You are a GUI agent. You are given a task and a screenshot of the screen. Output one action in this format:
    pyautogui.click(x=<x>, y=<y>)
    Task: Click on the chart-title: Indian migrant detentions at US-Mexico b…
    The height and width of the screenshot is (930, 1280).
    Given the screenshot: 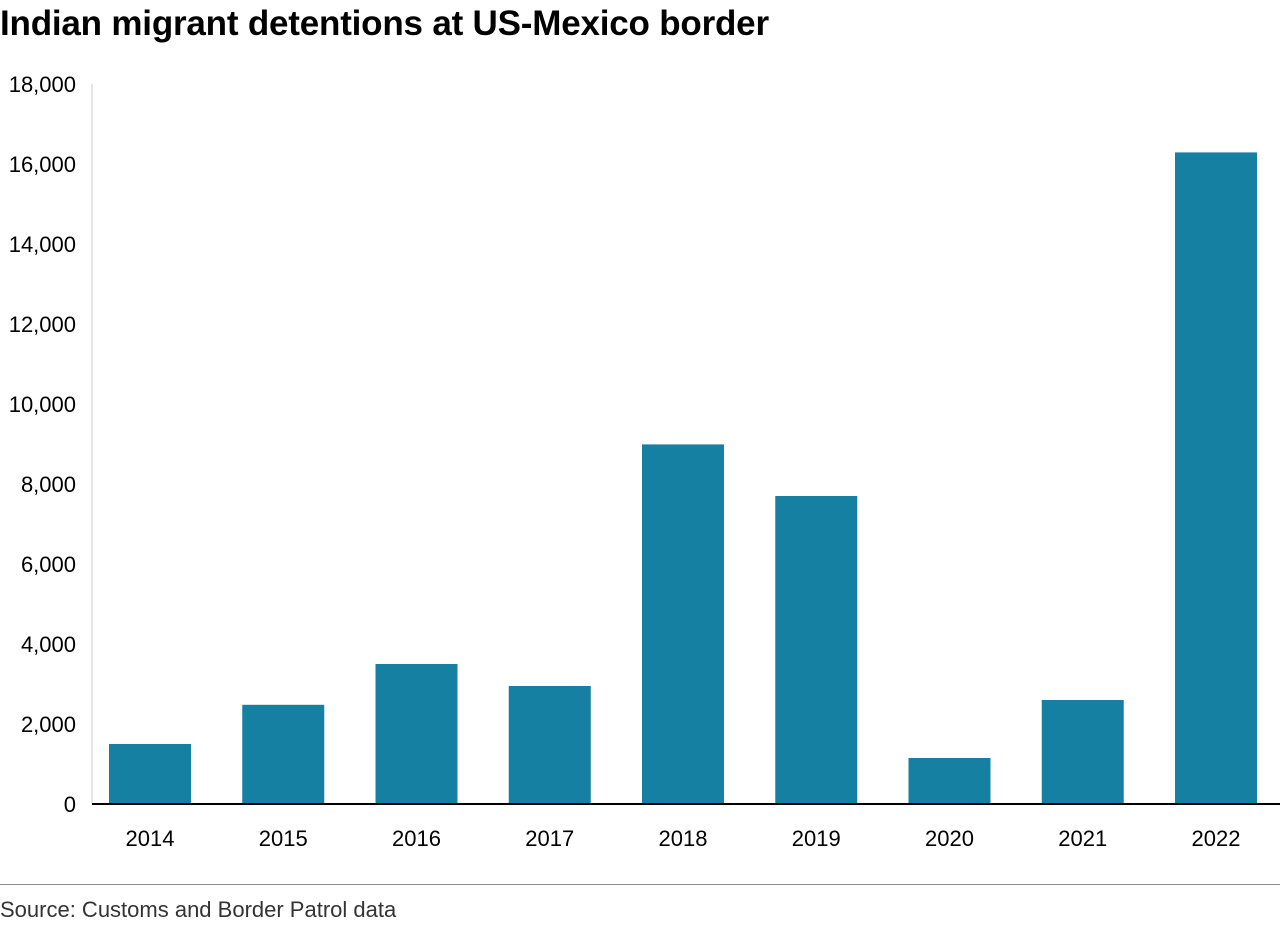 What is the action you would take?
    pyautogui.click(x=384, y=23)
    